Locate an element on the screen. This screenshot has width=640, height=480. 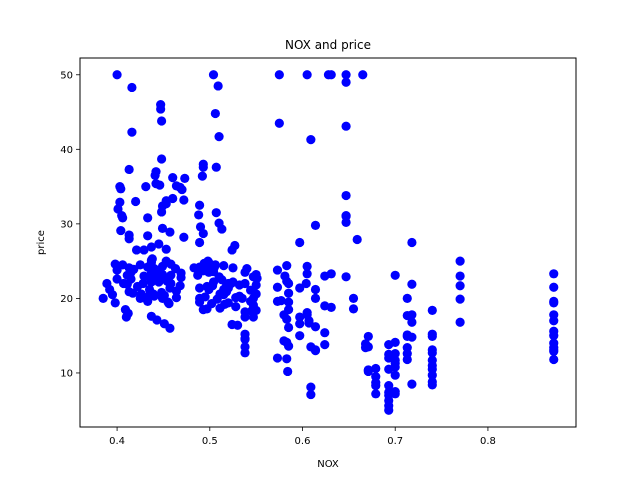
x-tick-label: 0.7 is located at coordinates (395, 441).